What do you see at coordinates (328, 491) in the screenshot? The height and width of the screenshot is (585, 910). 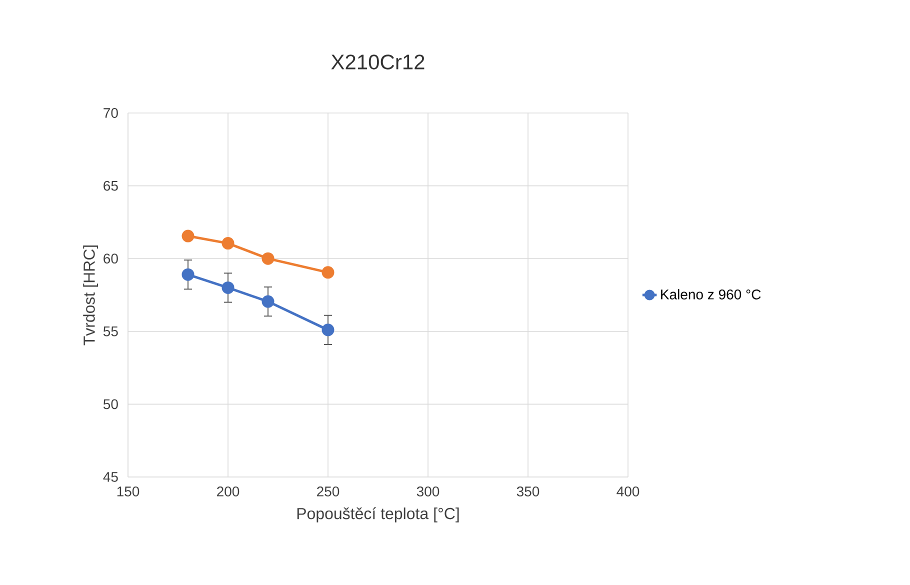 I see `x-tick-label: 250` at bounding box center [328, 491].